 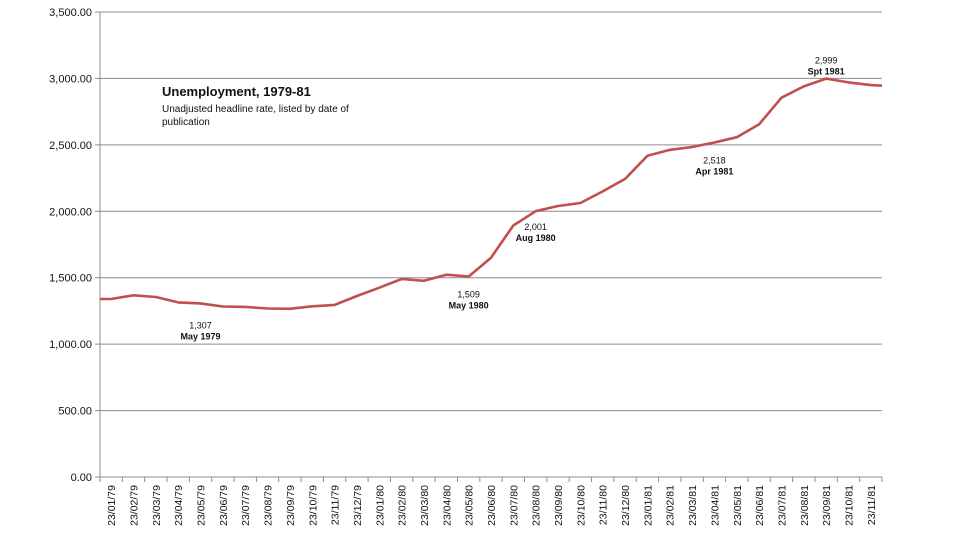 What do you see at coordinates (581, 505) in the screenshot?
I see `x-tick-label: 23/10/80` at bounding box center [581, 505].